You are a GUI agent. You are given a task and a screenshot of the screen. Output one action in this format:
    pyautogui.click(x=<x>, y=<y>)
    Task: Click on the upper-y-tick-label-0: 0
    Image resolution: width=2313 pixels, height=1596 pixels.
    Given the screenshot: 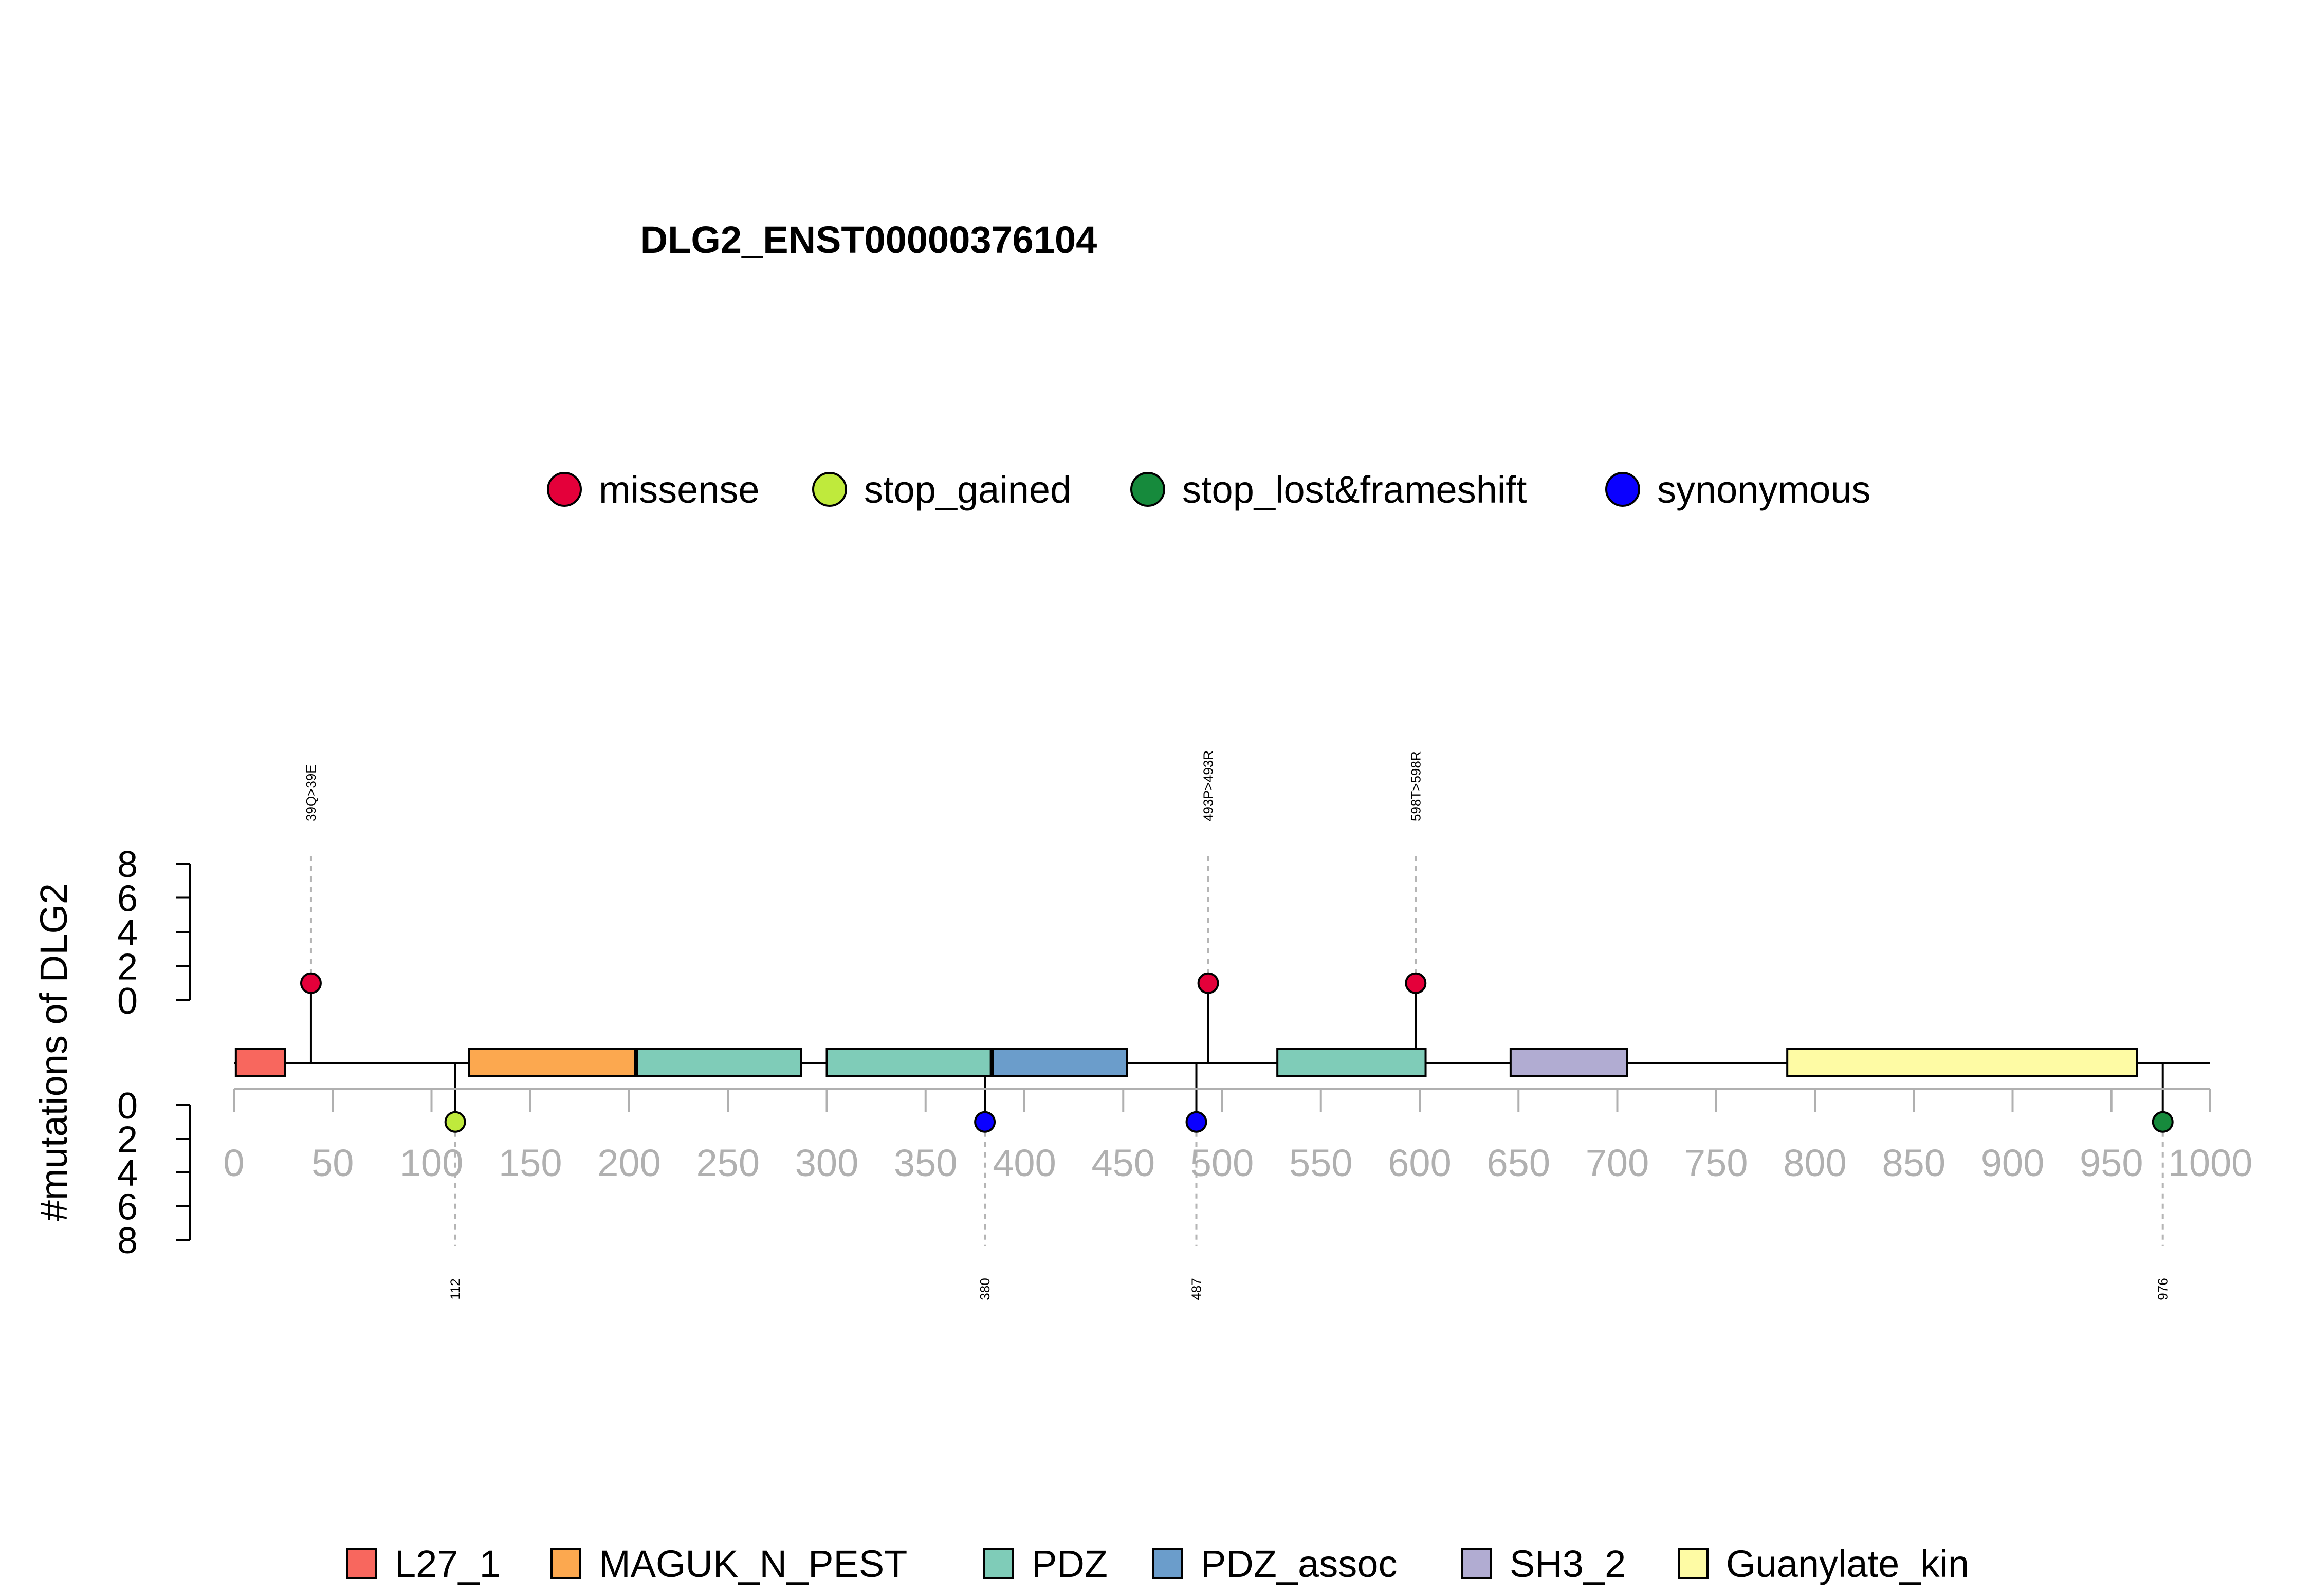 What is the action you would take?
    pyautogui.click(x=127, y=1001)
    